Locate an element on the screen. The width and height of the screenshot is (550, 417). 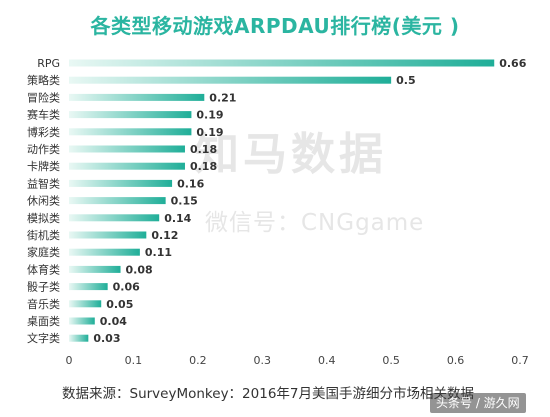
value-label: 0.15 is located at coordinates (184, 201).